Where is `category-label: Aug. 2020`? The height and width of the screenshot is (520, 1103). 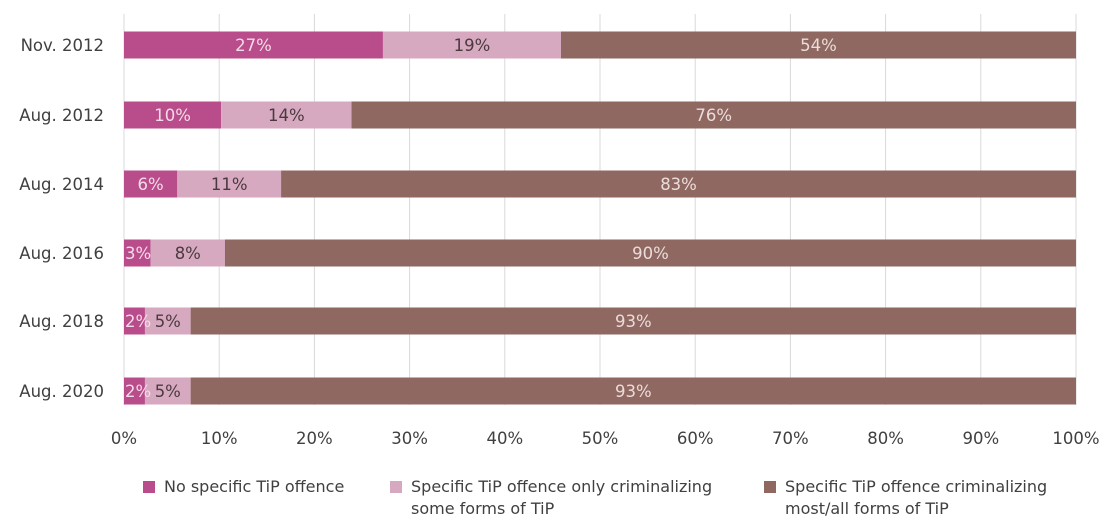
category-label: Aug. 2020 is located at coordinates (61, 391).